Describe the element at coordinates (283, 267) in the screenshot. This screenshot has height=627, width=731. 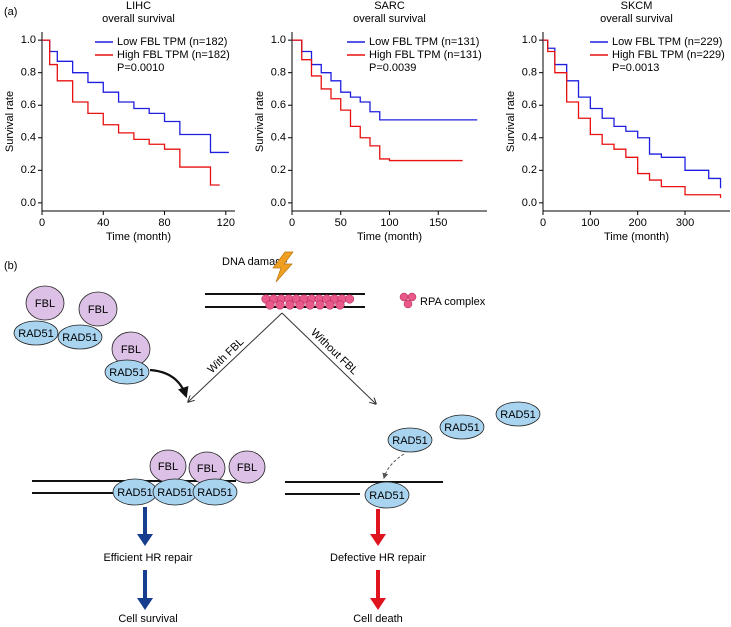
I see `lightning` at that location.